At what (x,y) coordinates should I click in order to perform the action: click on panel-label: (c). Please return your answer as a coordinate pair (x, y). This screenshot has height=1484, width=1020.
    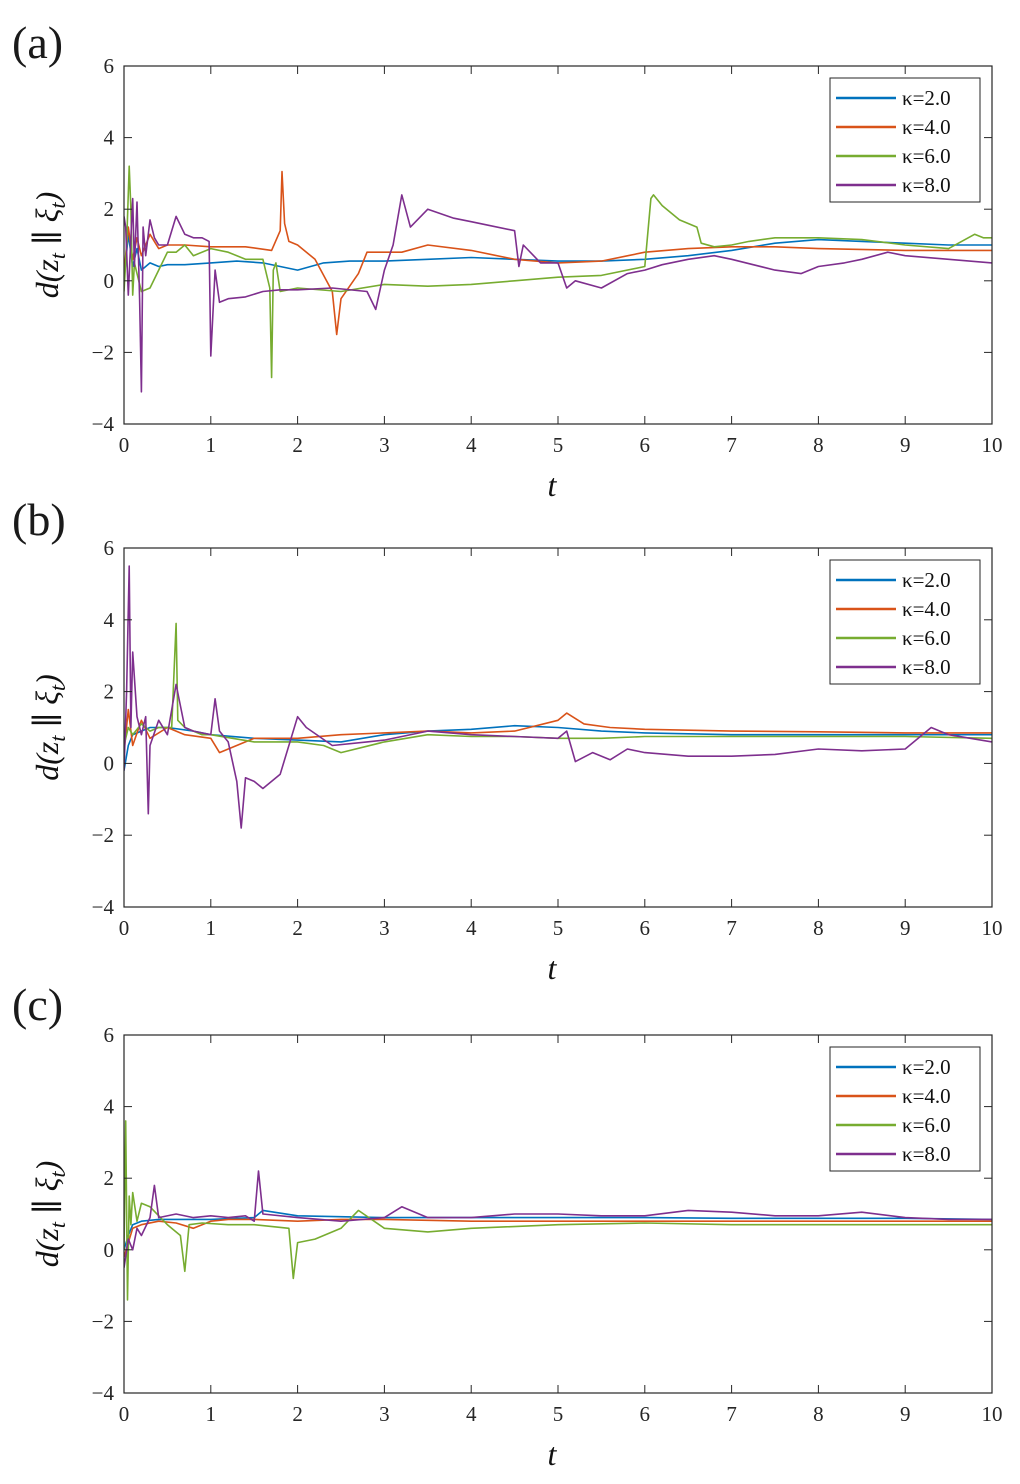
    Looking at the image, I should click on (37, 1004).